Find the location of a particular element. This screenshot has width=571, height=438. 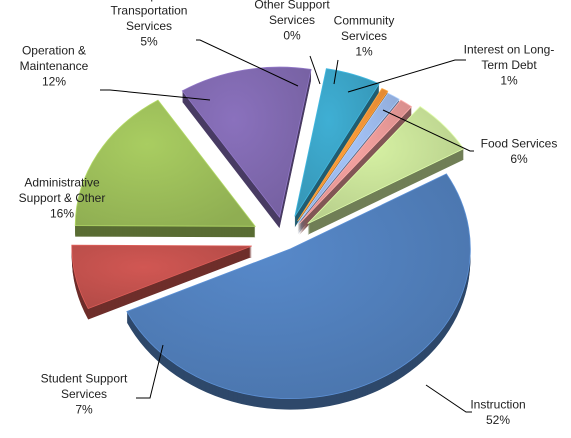

data-label: Operation & Maintenance 12% is located at coordinates (54, 66).